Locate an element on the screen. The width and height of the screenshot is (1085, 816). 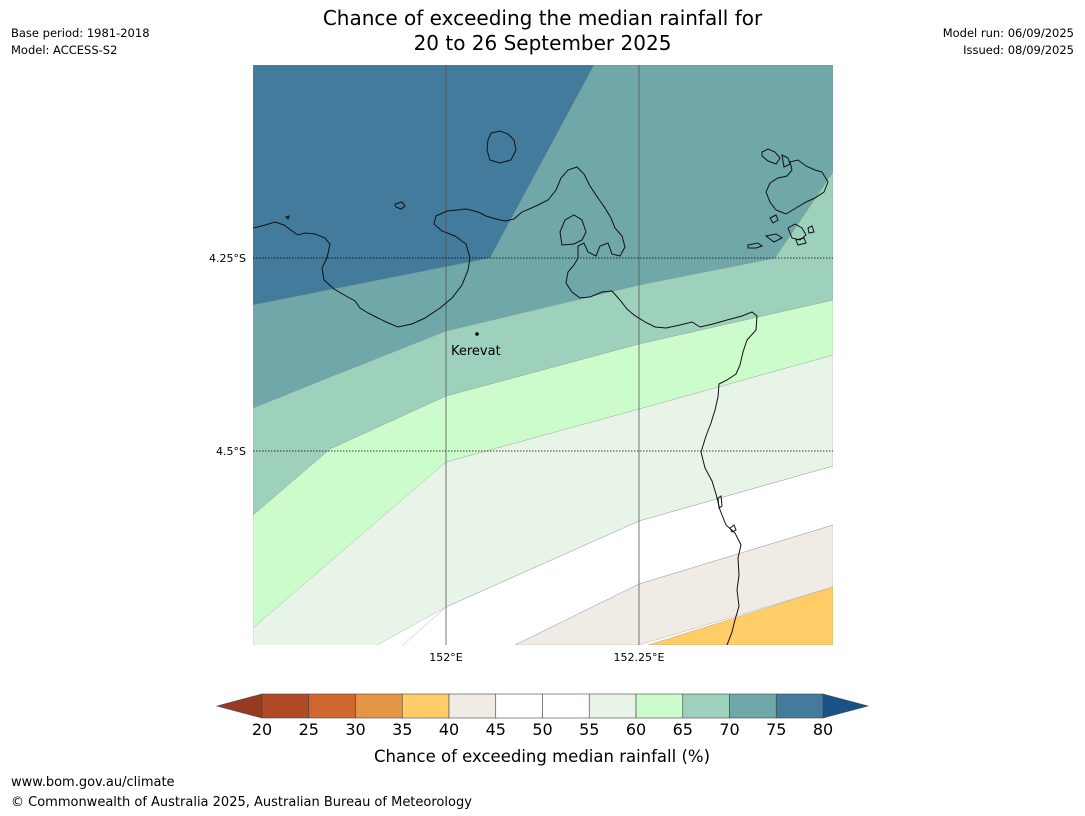
colorbar-under-arrow is located at coordinates (239, 706).